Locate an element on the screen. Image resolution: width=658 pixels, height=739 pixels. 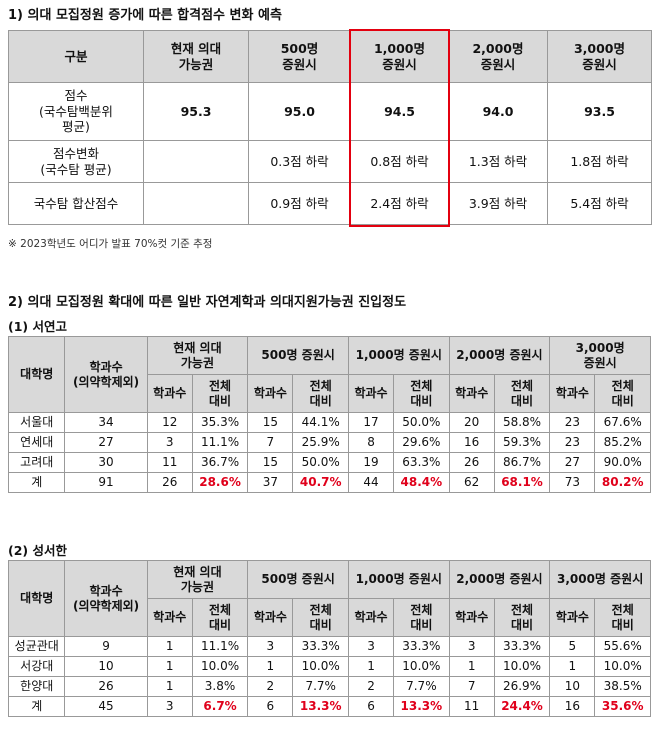
table-cell: 0.3점 하락 is located at coordinates (299, 161).